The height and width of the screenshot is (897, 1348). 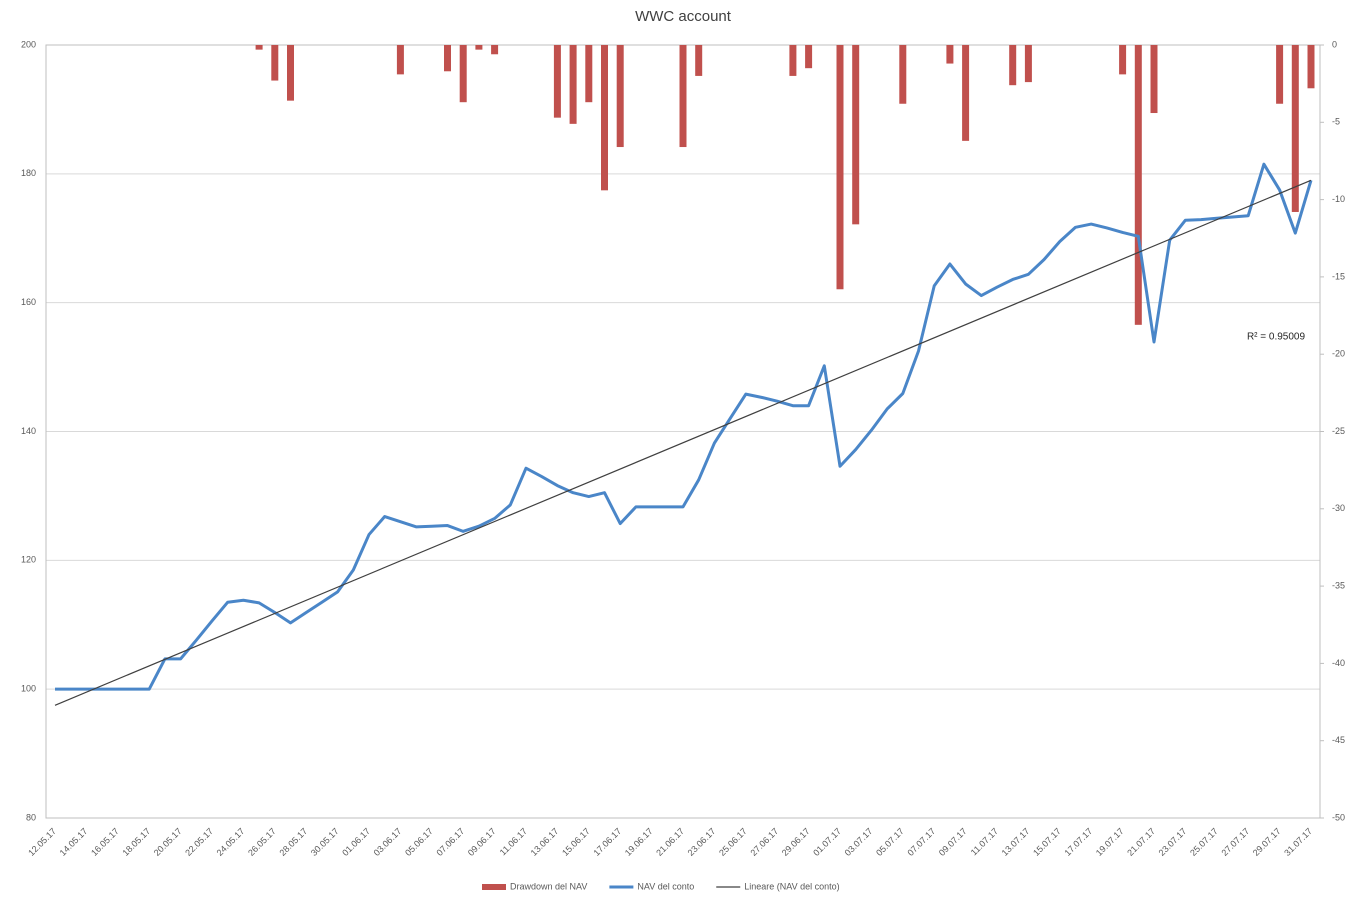 I want to click on y2-tick-label: -15, so click(x=1338, y=276).